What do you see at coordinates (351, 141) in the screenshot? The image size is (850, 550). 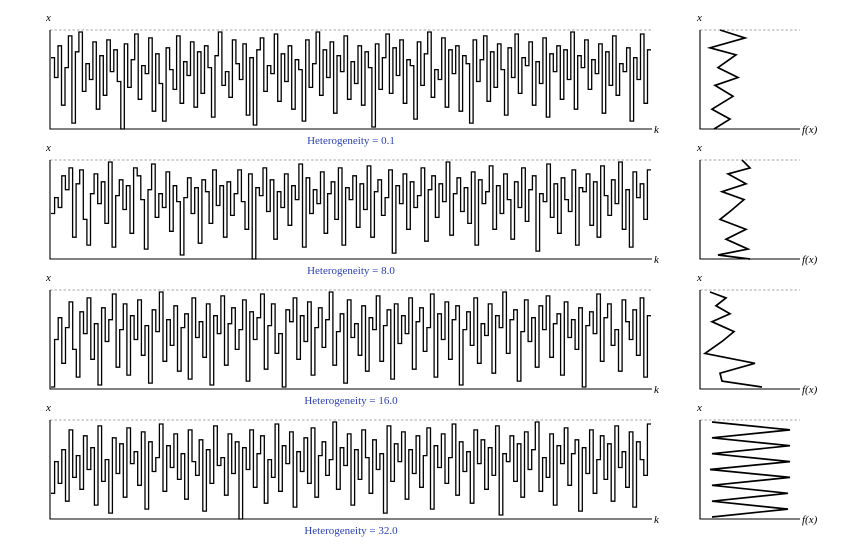 I see `panel-caption: Heterogeneity = 0.1` at bounding box center [351, 141].